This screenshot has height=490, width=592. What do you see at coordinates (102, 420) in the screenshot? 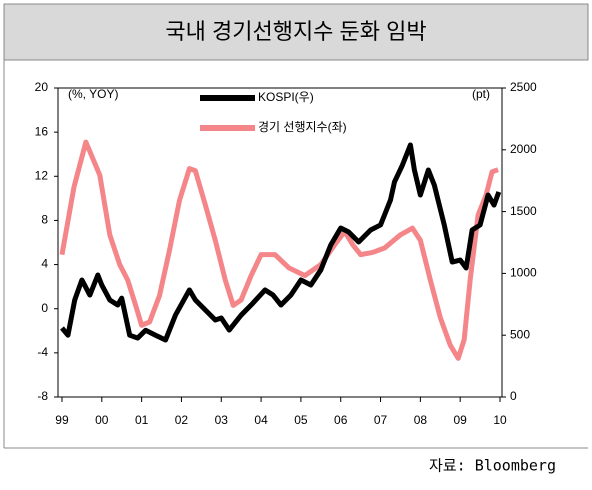
I see `x-tick-label: 00` at bounding box center [102, 420].